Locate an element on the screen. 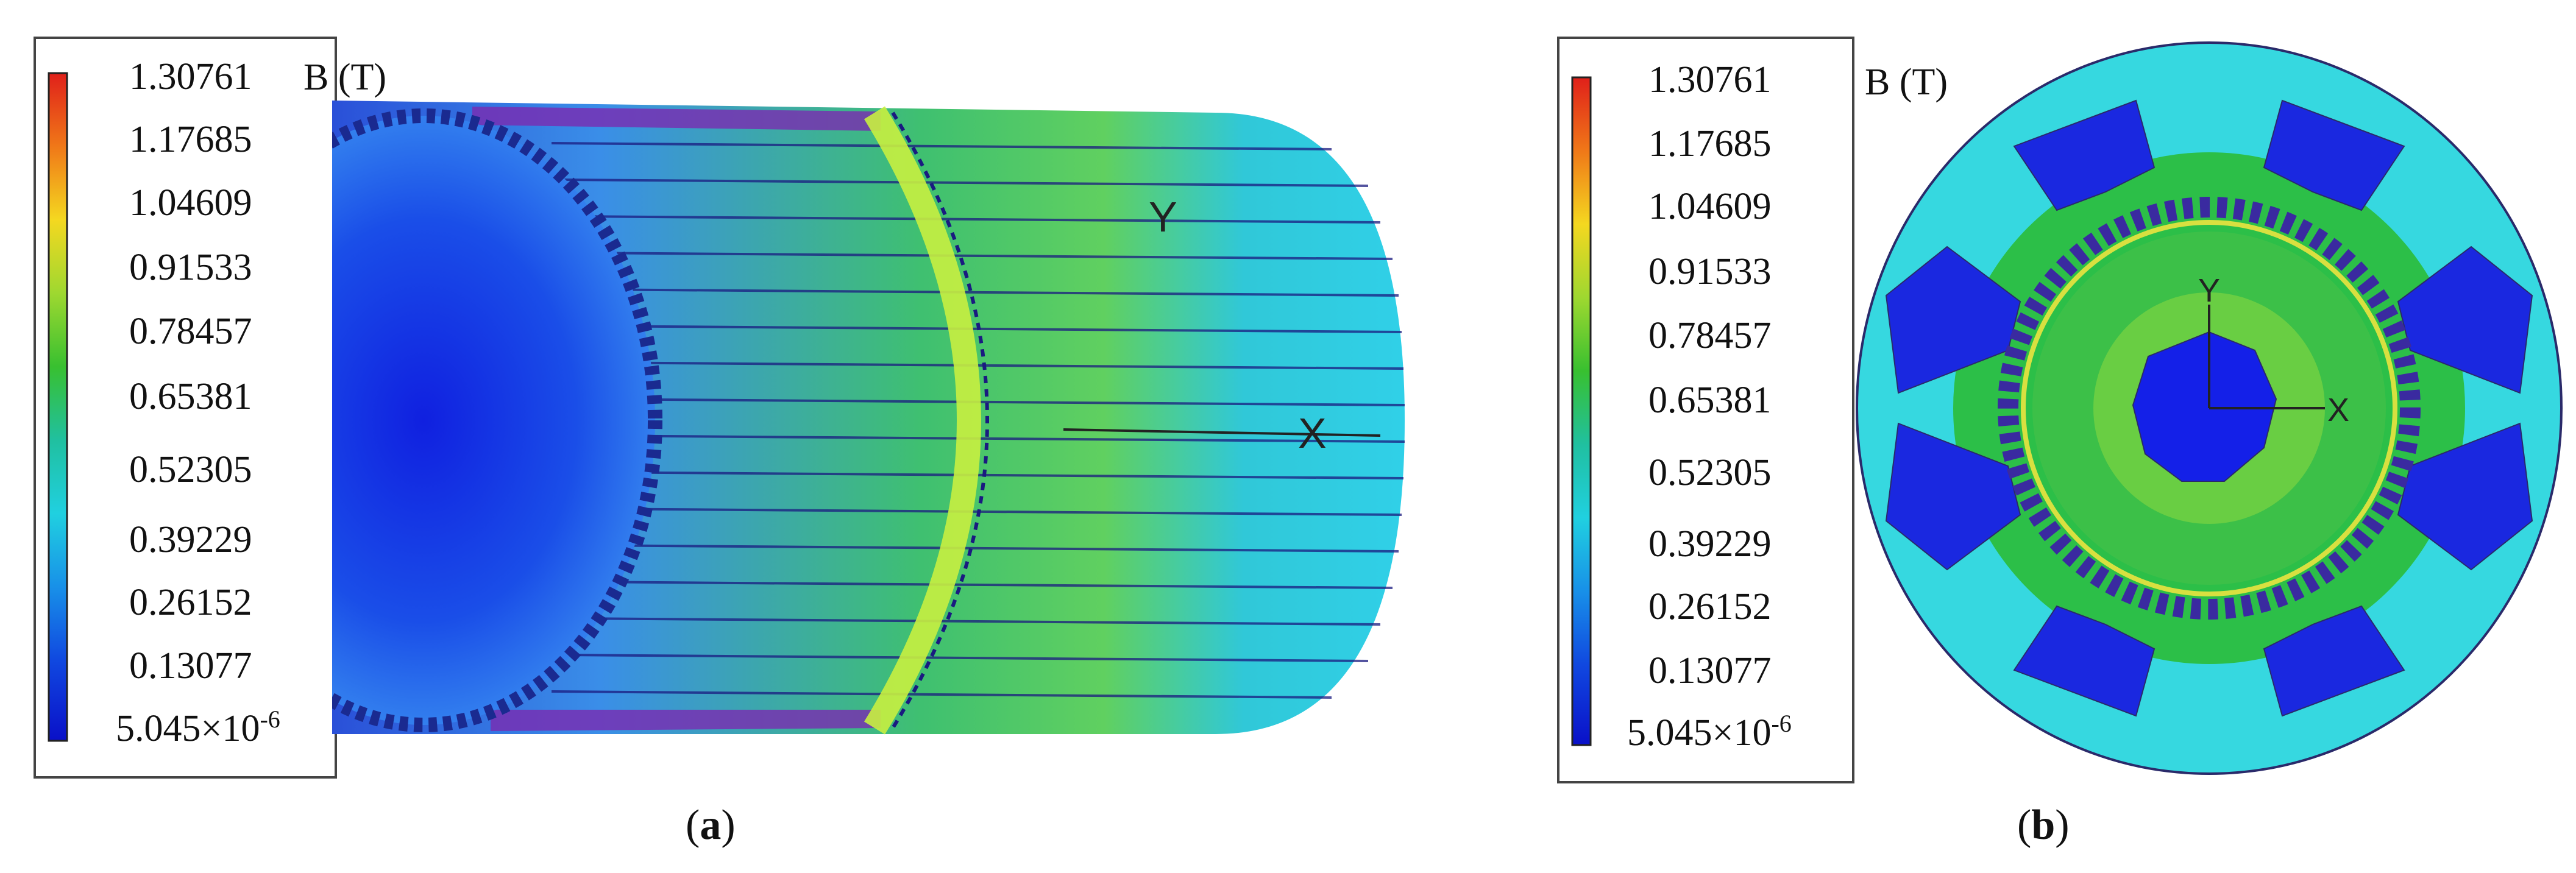  caption-b-open: ( is located at coordinates (2024, 825).